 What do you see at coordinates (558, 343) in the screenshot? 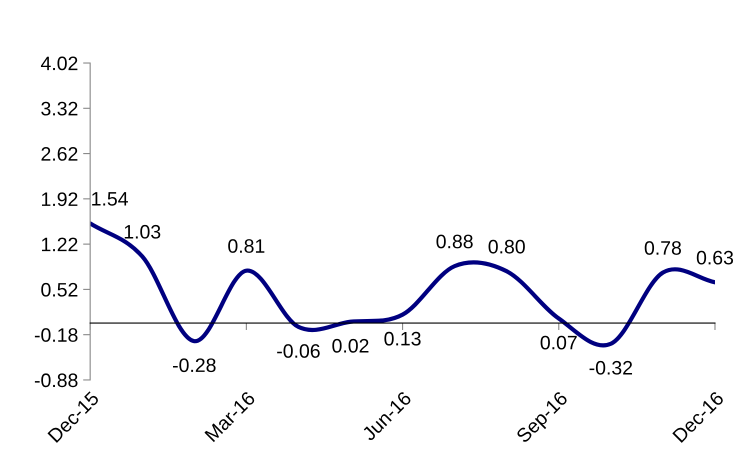
I see `data-label: 0.07` at bounding box center [558, 343].